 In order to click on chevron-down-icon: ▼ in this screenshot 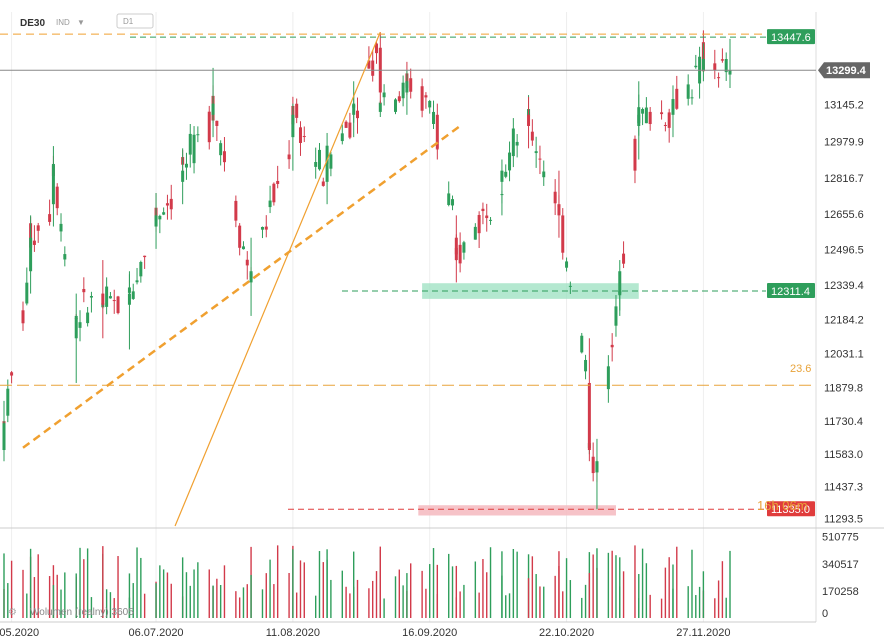, I will do `click(81, 22)`.